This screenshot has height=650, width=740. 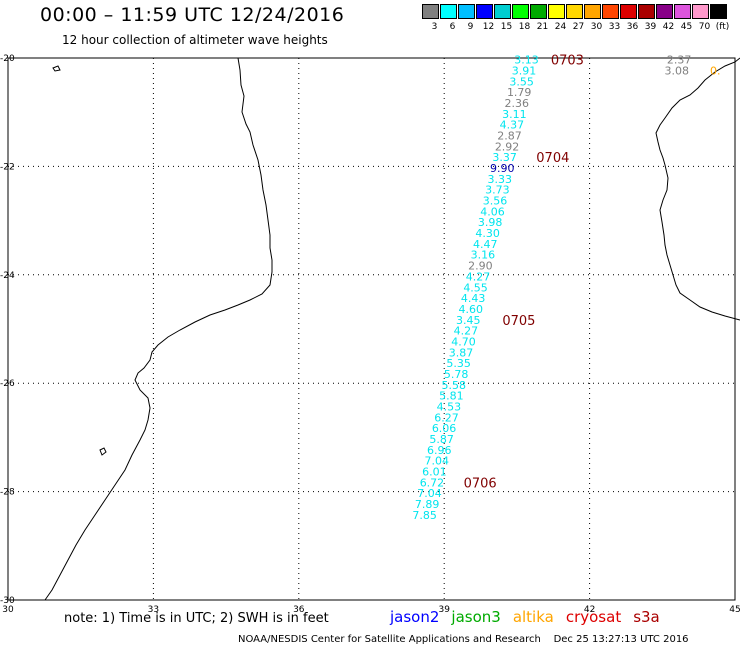 I want to click on swh-value: 4.37, so click(x=512, y=125).